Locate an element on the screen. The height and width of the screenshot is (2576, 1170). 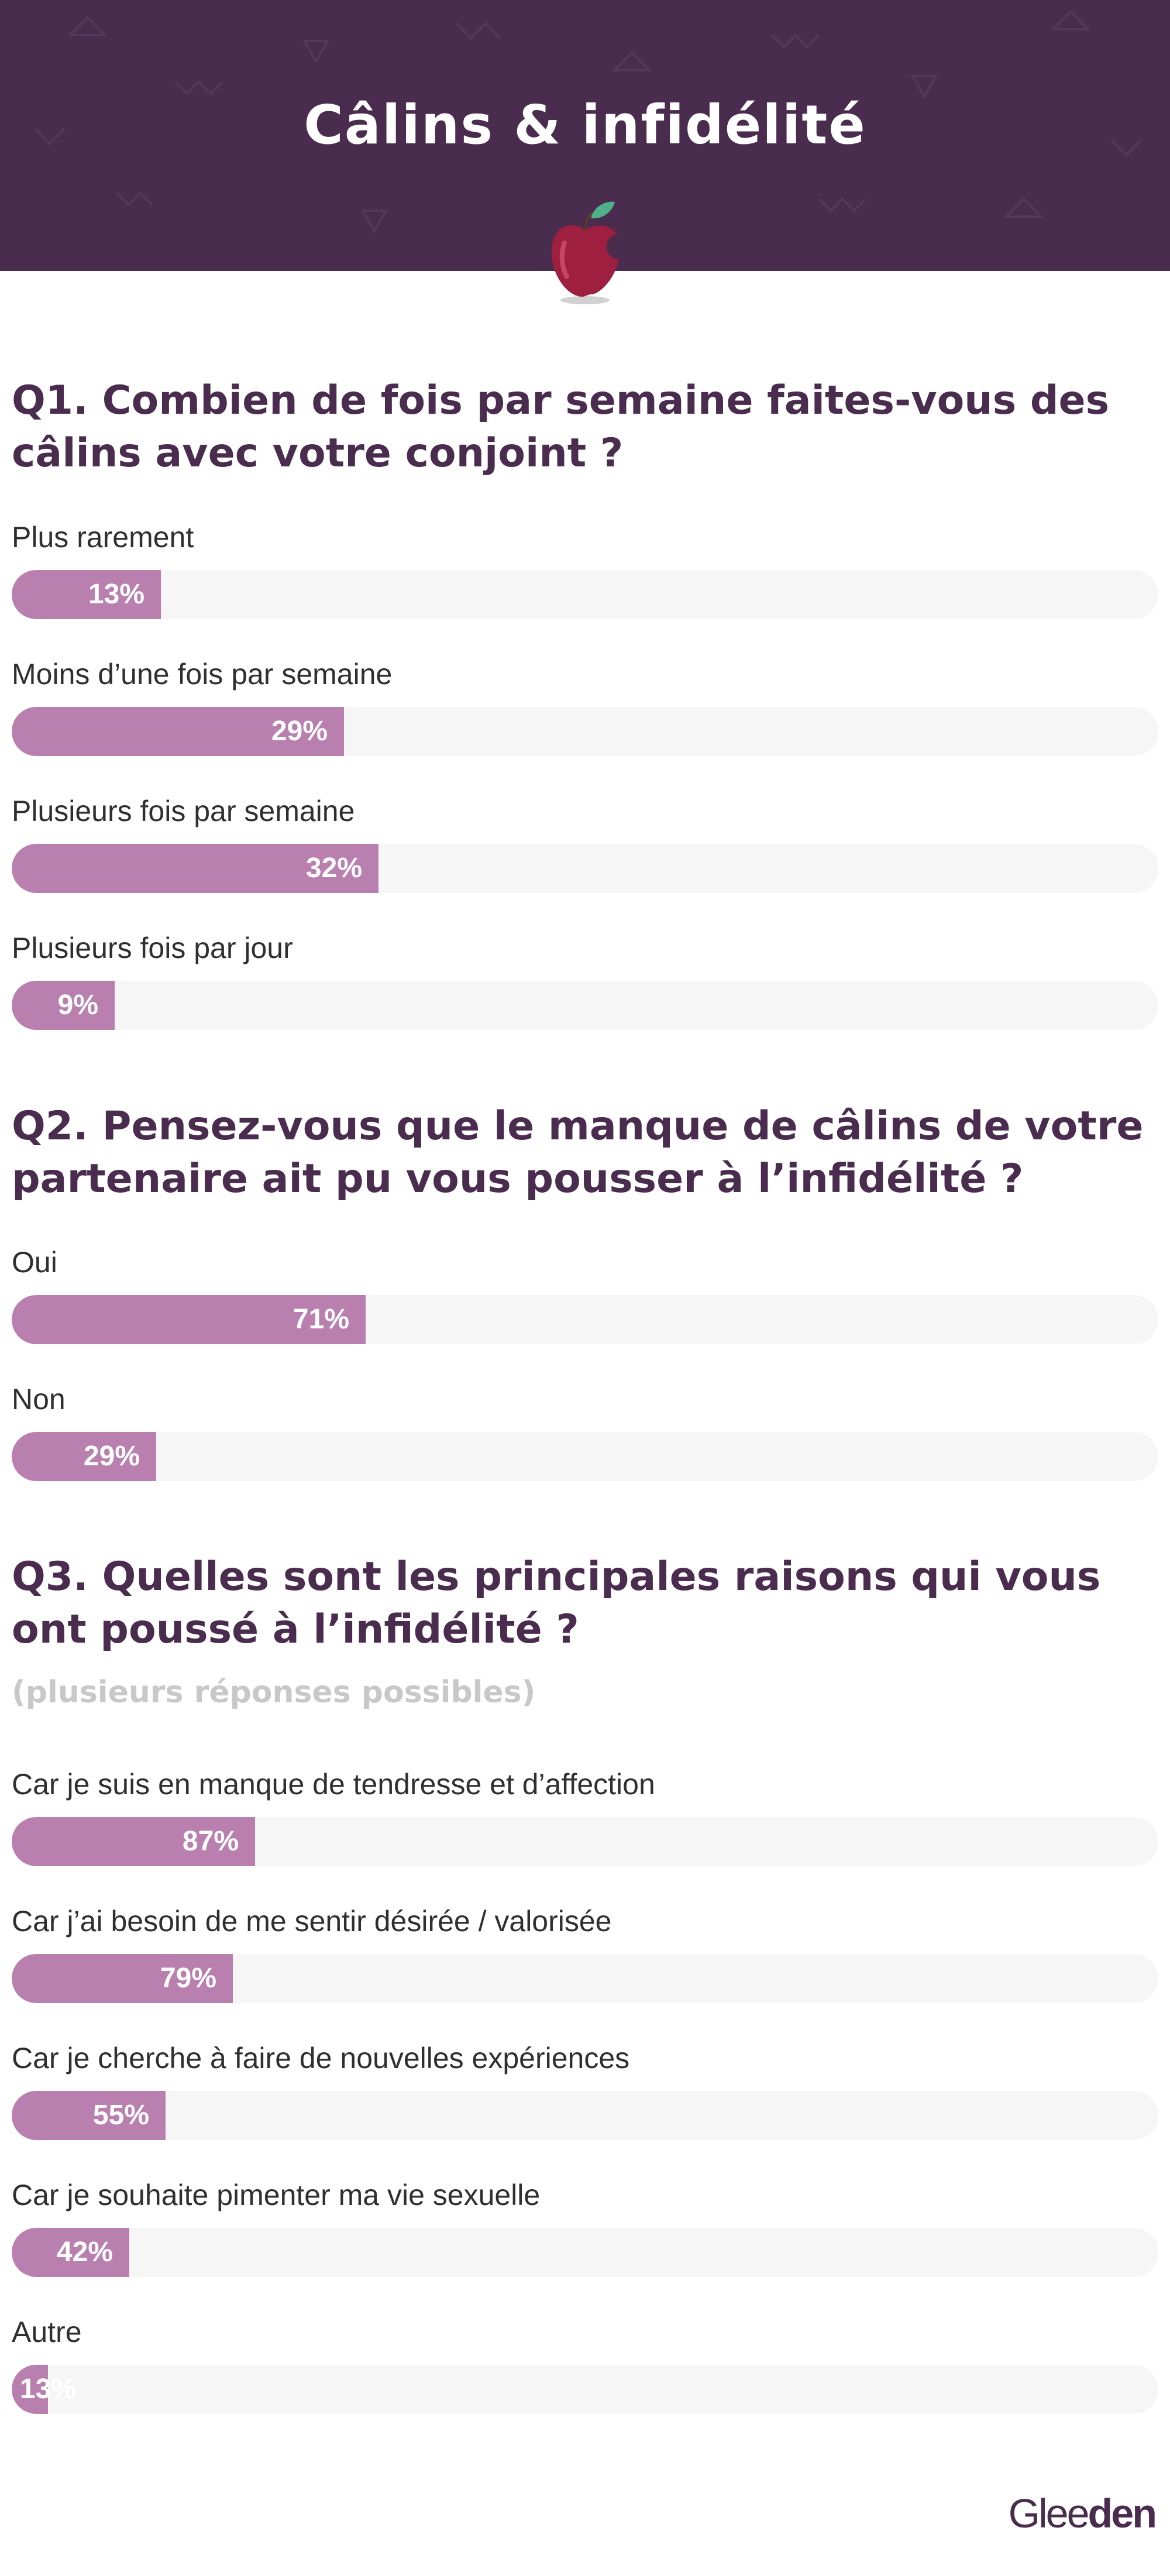
q3-bar-value: 79% is located at coordinates (188, 1978).